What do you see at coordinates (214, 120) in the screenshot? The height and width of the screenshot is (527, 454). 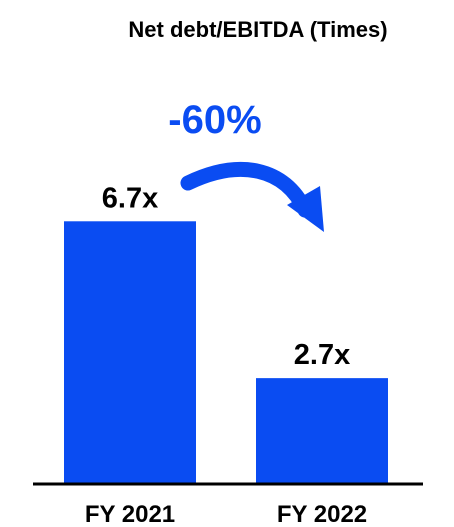 I see `change-percent-label: -60%` at bounding box center [214, 120].